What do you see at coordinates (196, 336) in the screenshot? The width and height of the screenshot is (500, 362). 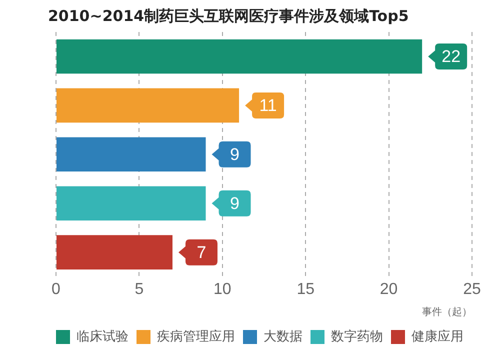 I see `legend-label: 疾病管理应用` at bounding box center [196, 336].